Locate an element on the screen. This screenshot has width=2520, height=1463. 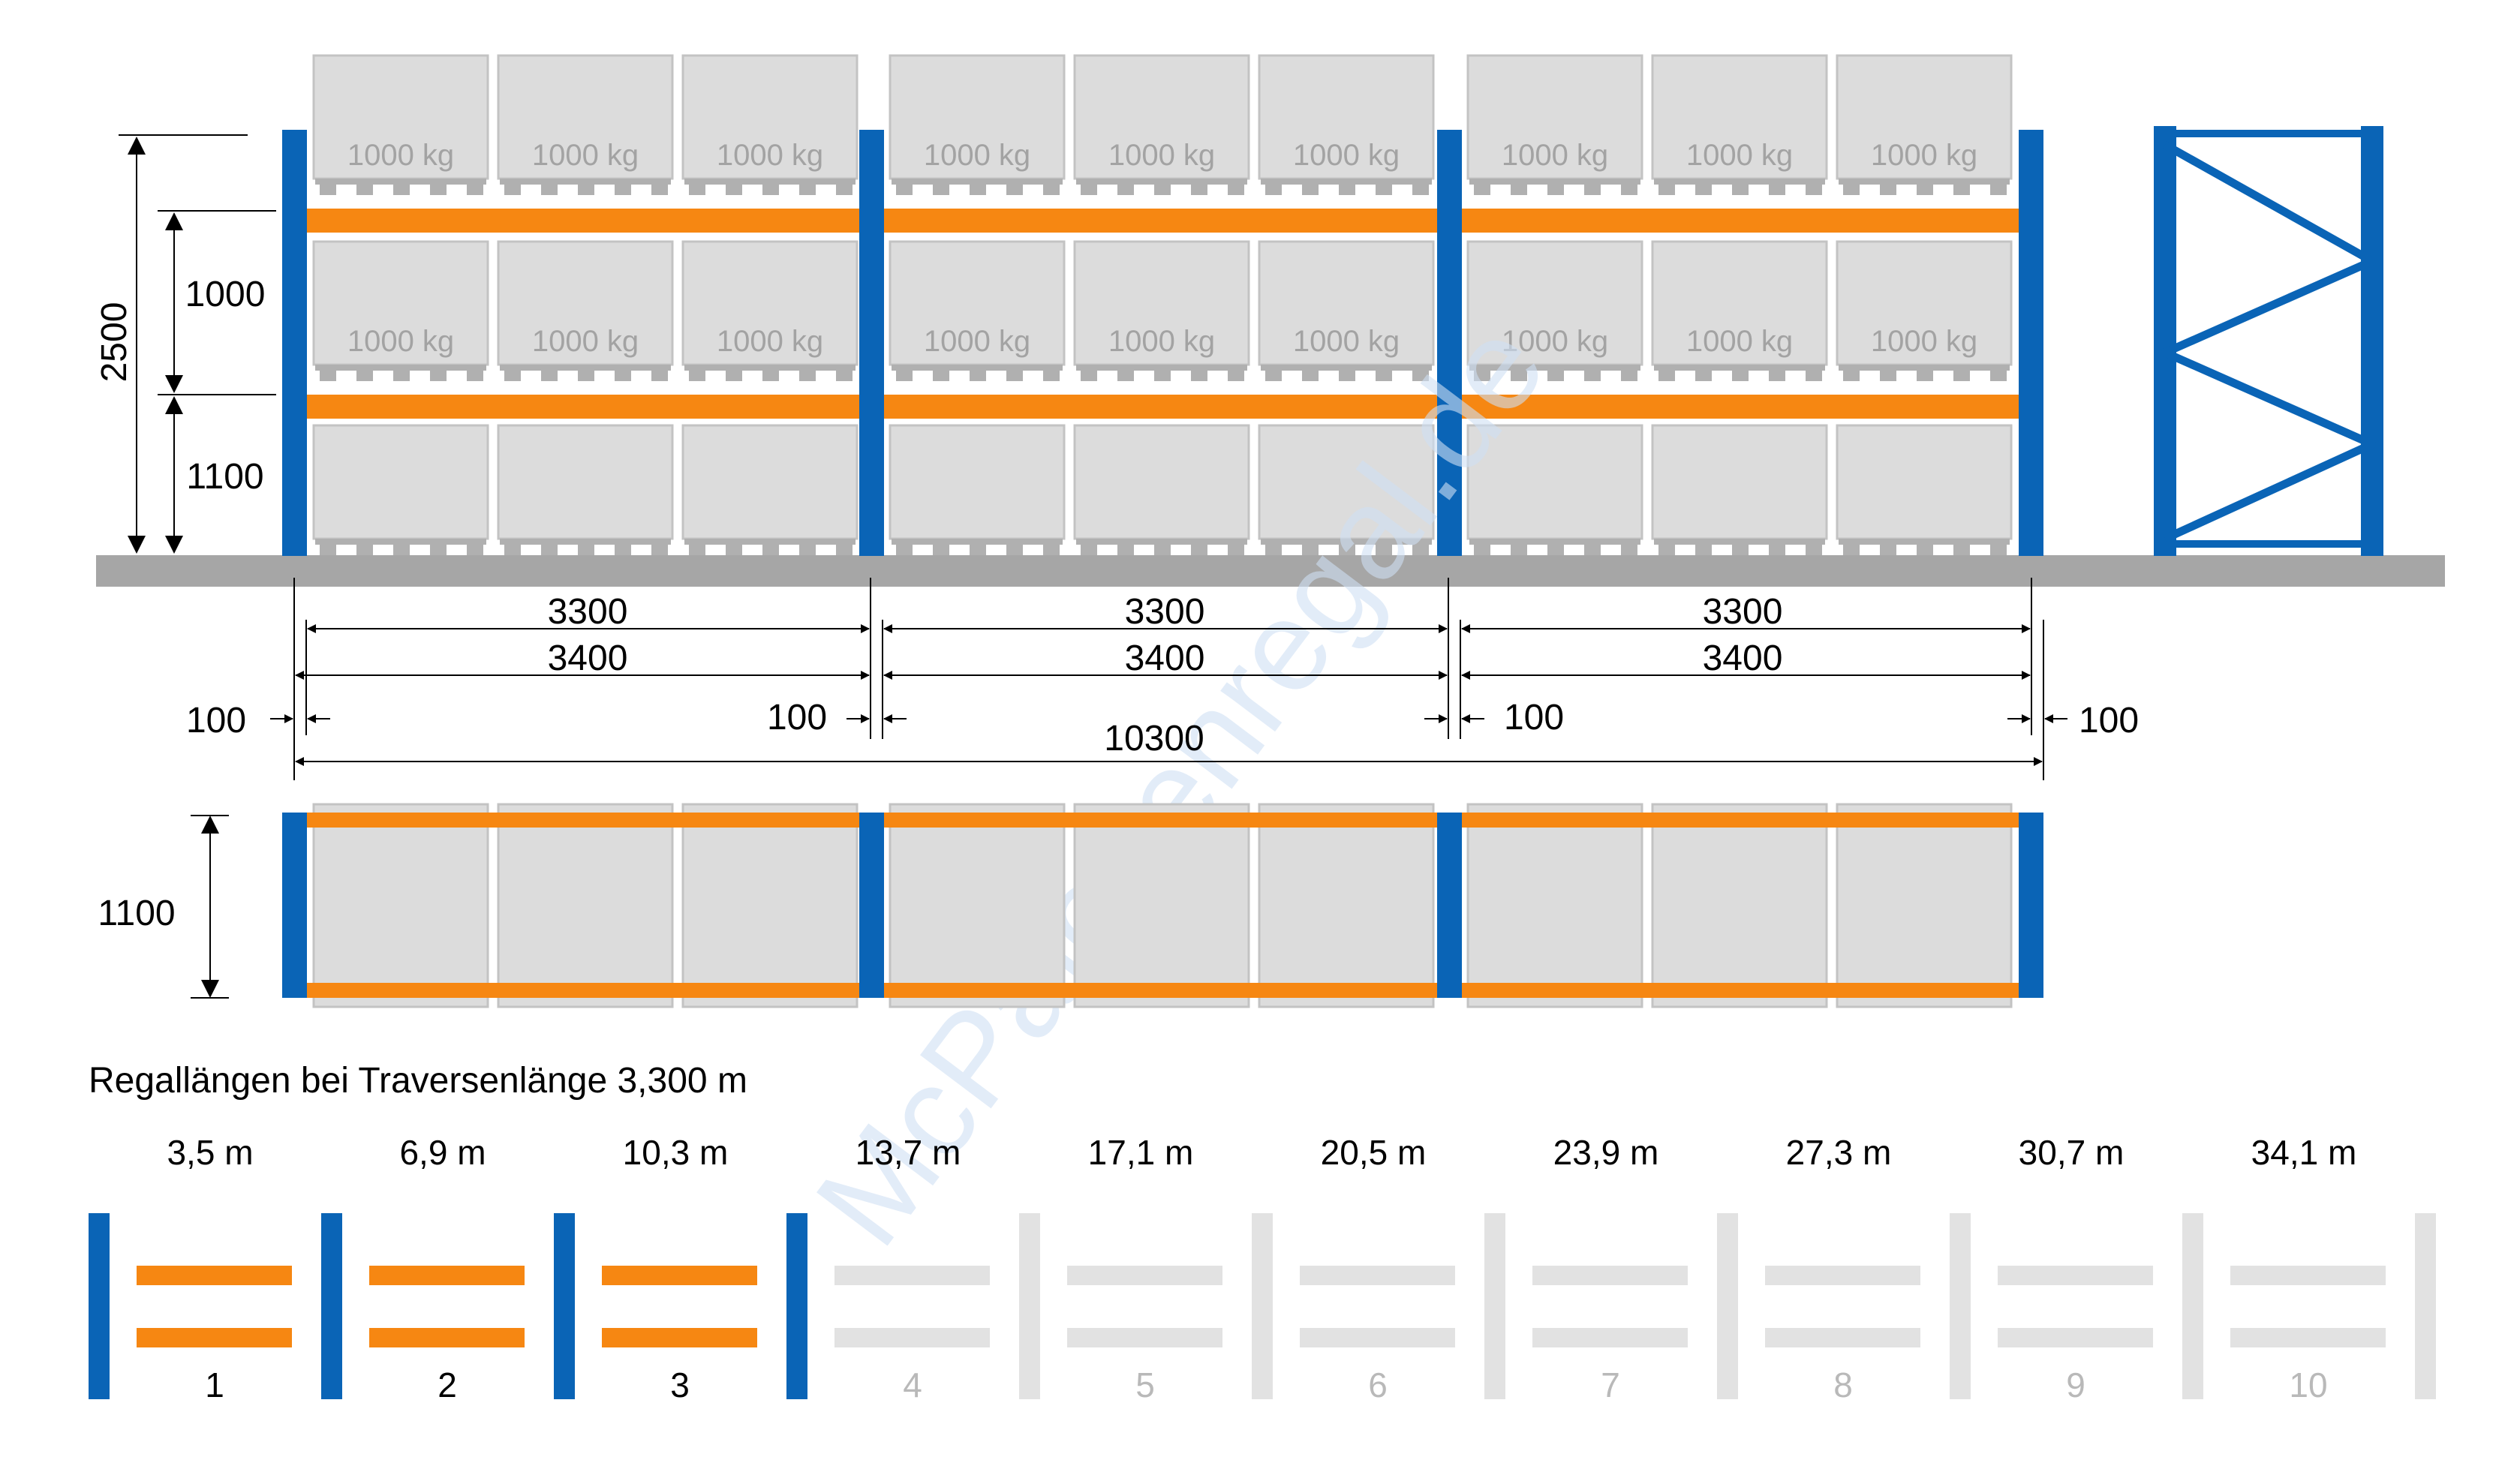
length-option: 3,5 m 1 is located at coordinates (190, 1268).